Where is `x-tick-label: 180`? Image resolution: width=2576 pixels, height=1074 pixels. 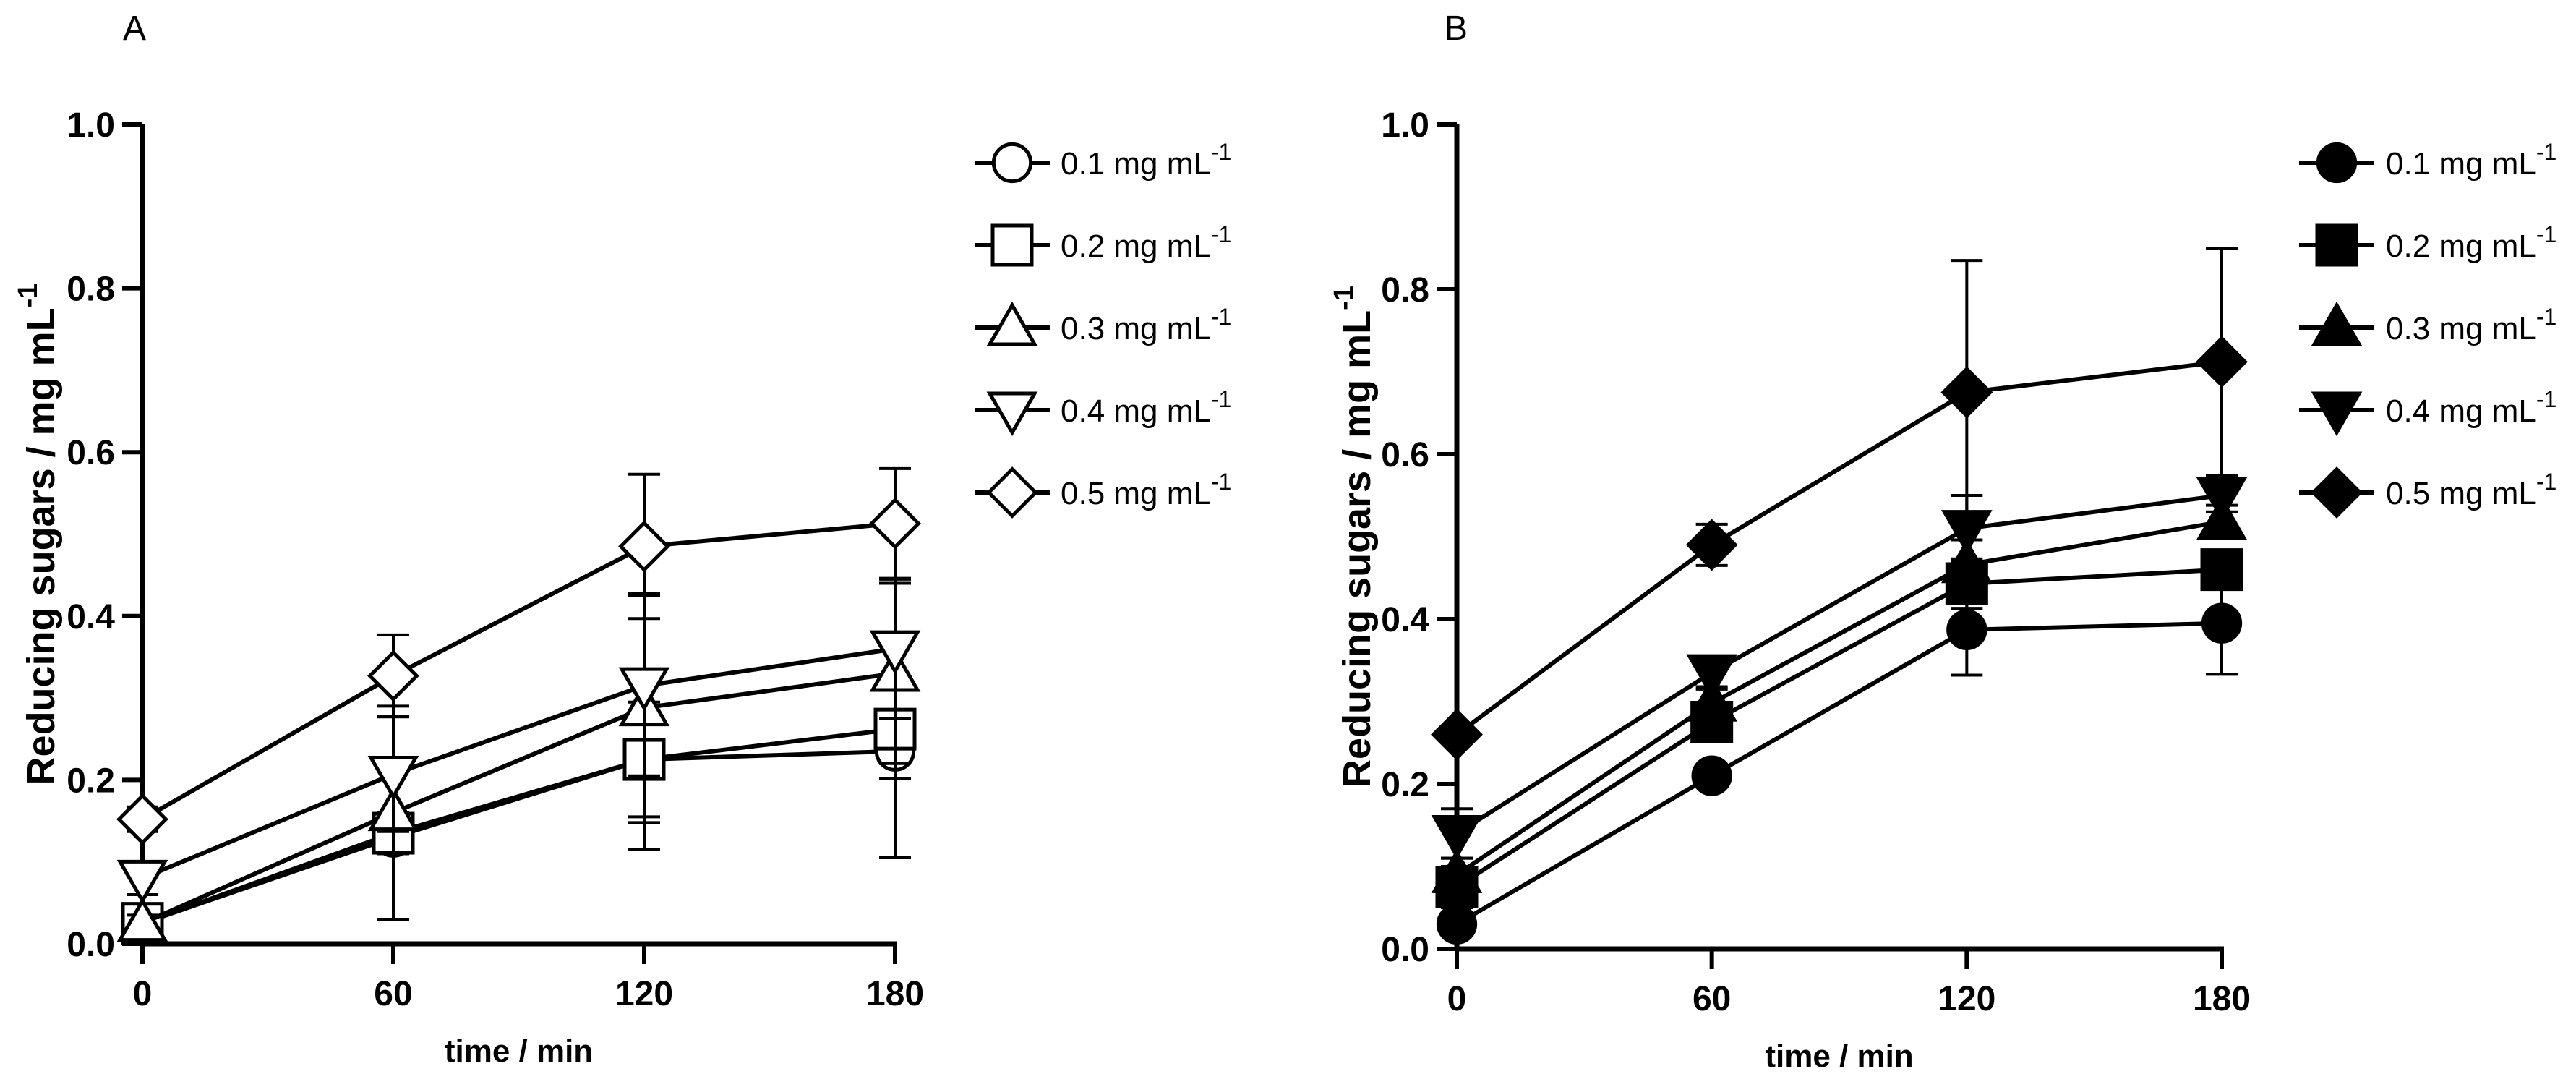 x-tick-label: 180 is located at coordinates (2222, 999).